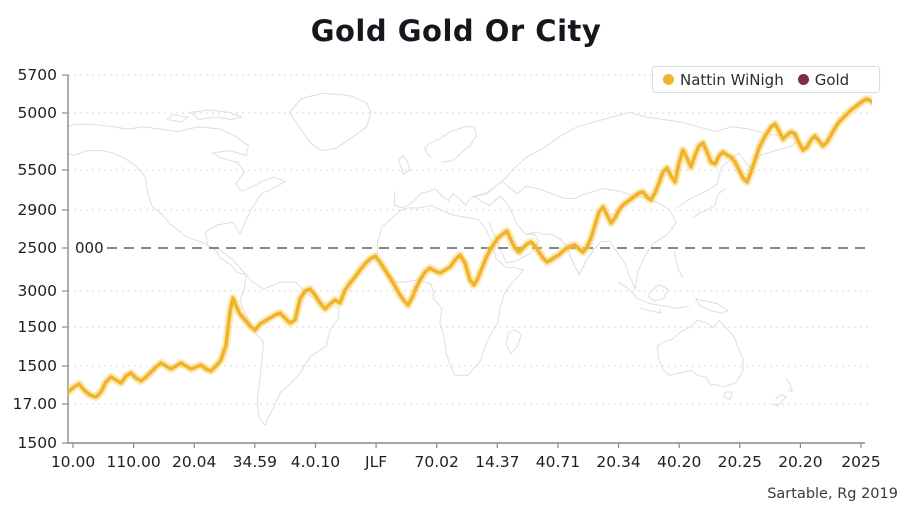 The image size is (912, 512). I want to click on x-axis-label: 110.00, so click(133, 462).